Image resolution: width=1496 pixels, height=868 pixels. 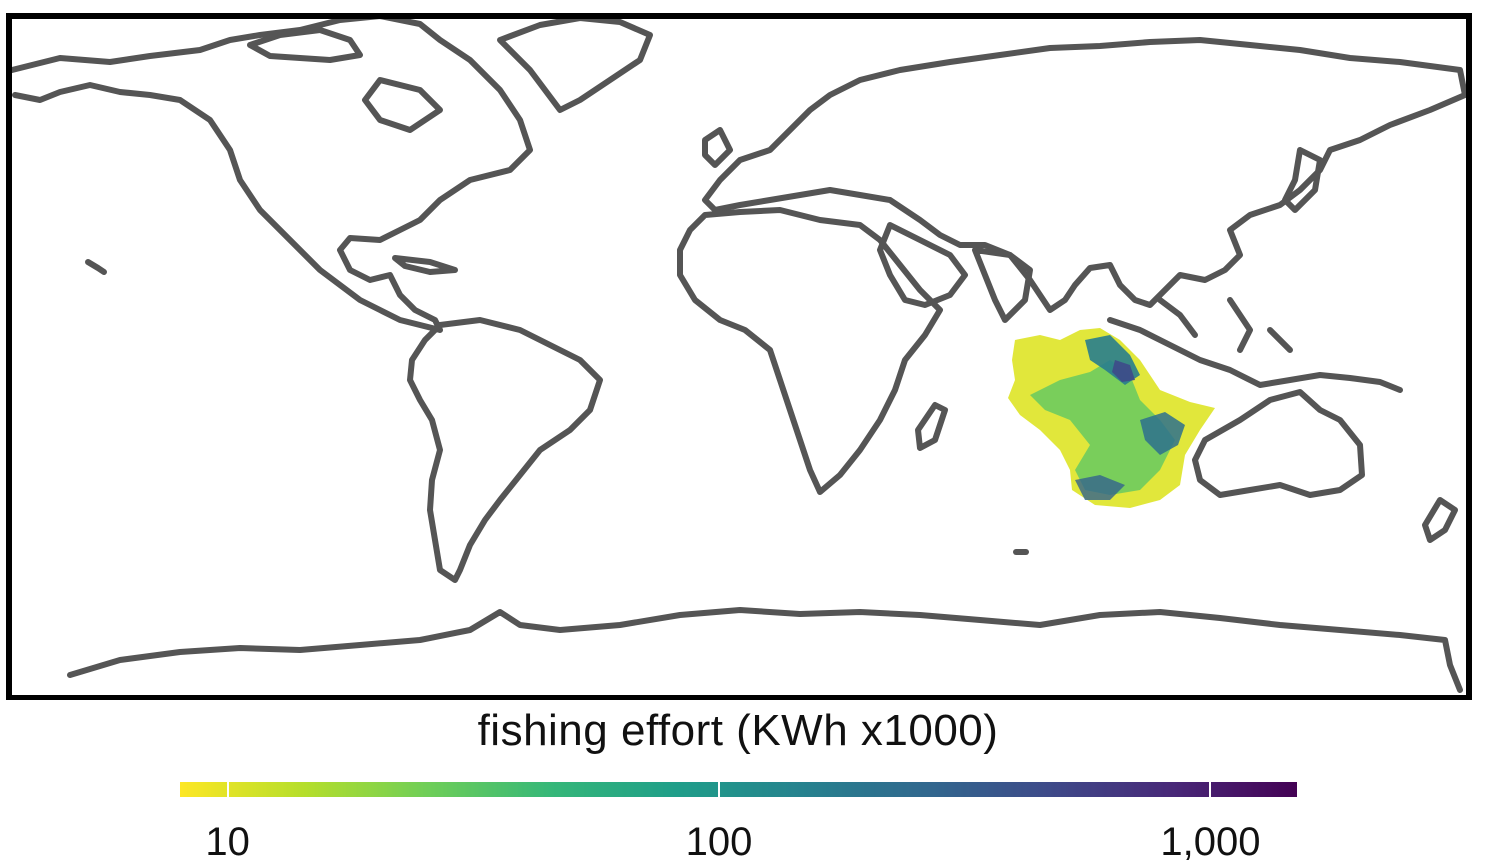 What do you see at coordinates (717, 147) in the screenshot?
I see `uk-coast` at bounding box center [717, 147].